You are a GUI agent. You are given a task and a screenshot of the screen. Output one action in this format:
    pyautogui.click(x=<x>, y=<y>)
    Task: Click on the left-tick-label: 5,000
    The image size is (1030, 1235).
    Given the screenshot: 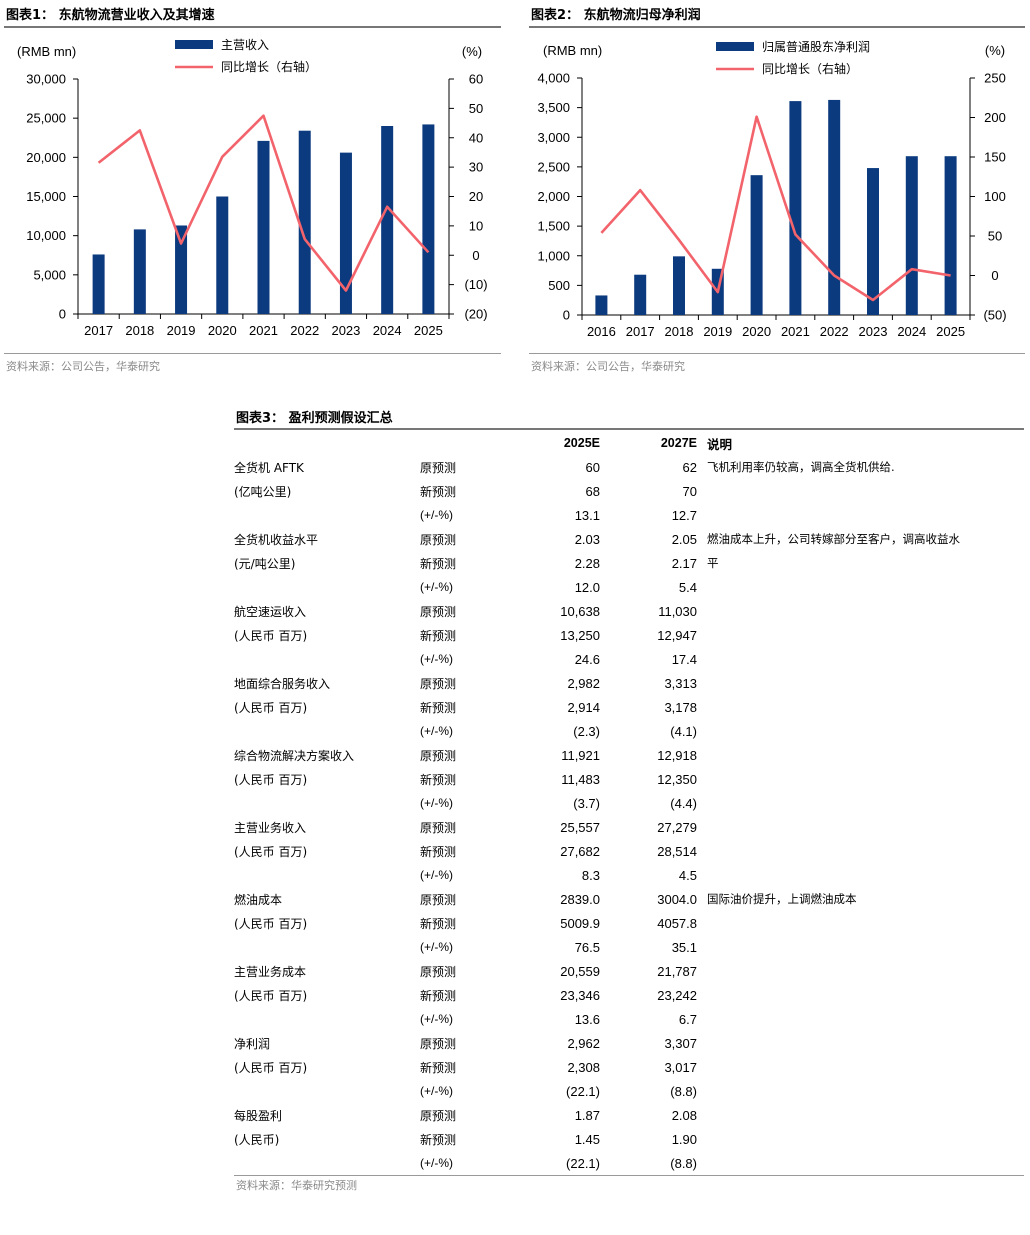 What is the action you would take?
    pyautogui.click(x=49, y=274)
    